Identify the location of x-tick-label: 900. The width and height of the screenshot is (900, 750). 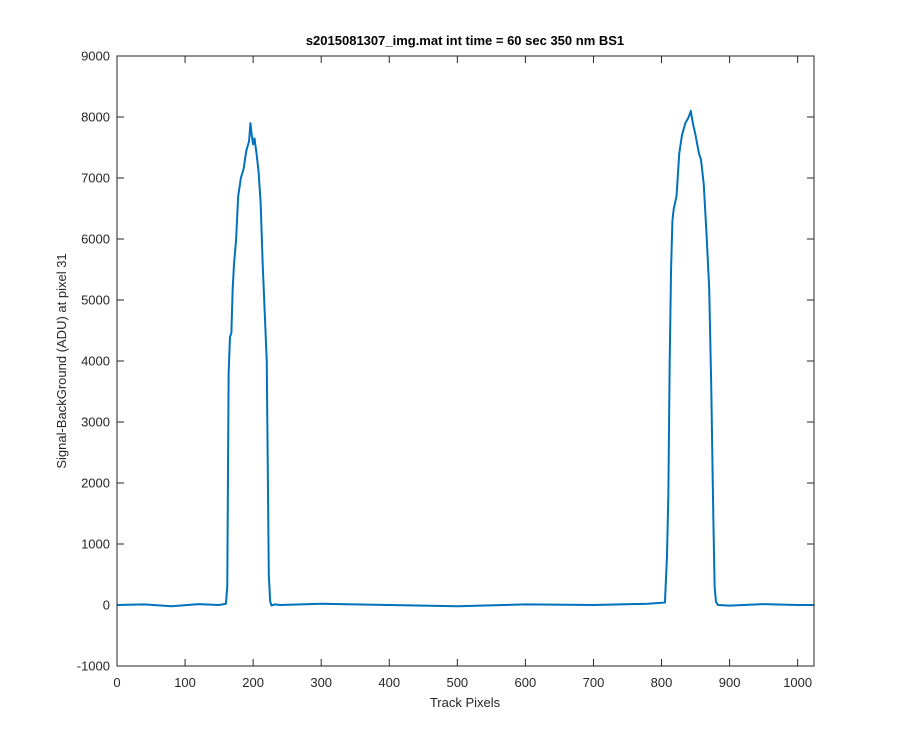
(730, 682).